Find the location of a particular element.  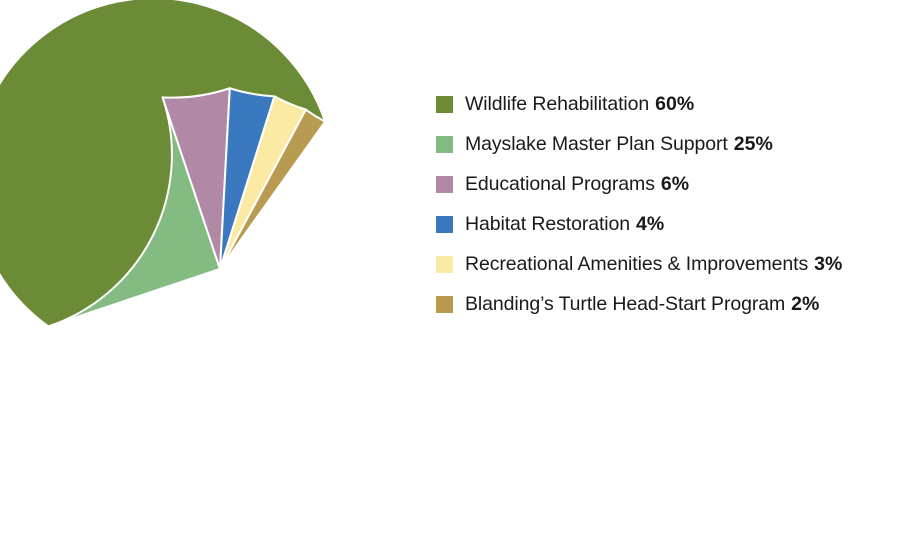

legend-item: Blanding’s Turtle Head-Start Program 2% is located at coordinates (666, 304).